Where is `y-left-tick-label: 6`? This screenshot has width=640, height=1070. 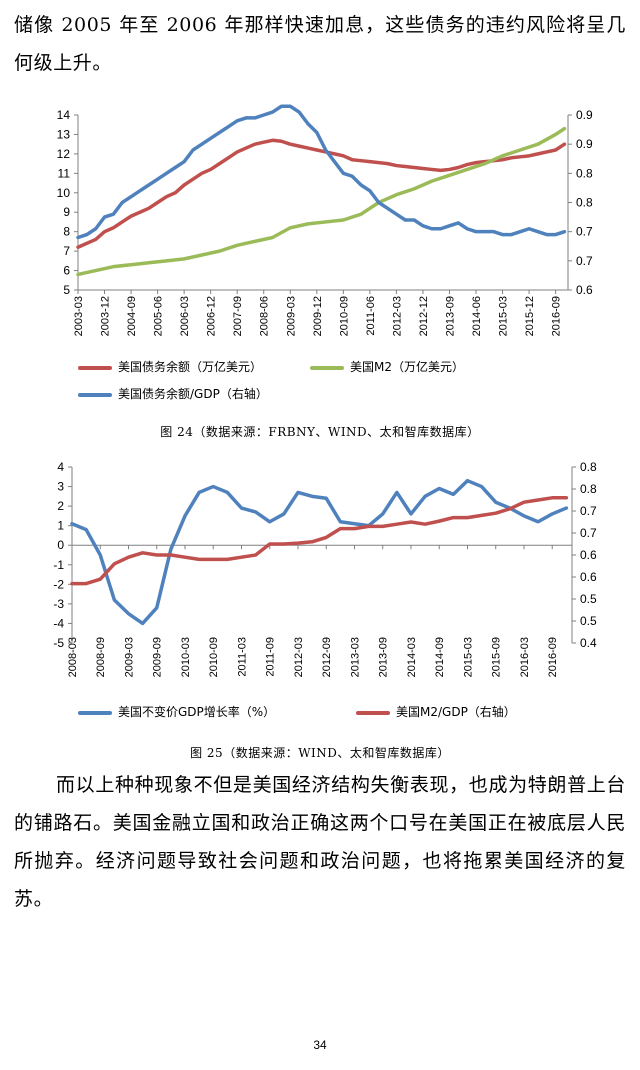 y-left-tick-label: 6 is located at coordinates (66, 271).